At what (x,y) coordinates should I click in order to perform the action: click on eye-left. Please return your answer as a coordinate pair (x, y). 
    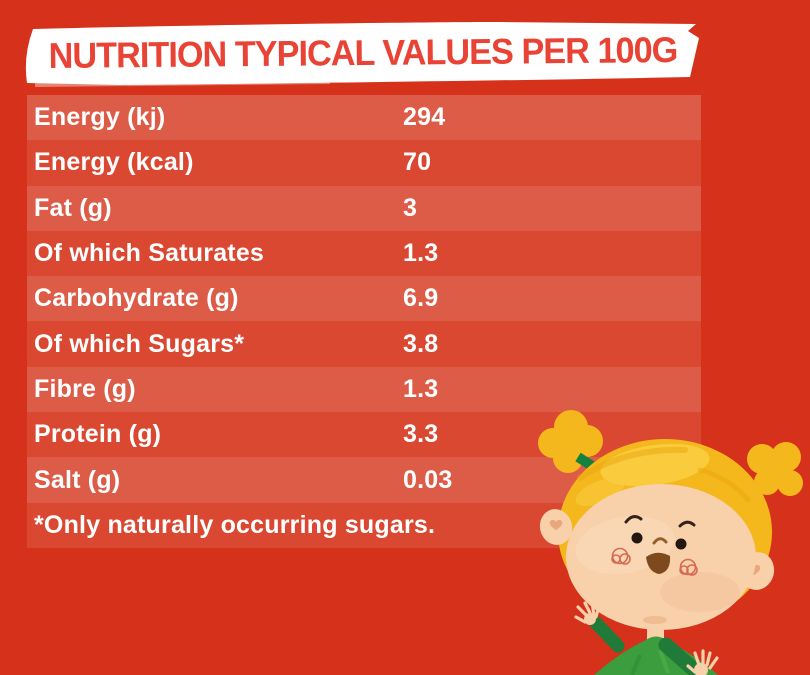
    Looking at the image, I should click on (637, 538).